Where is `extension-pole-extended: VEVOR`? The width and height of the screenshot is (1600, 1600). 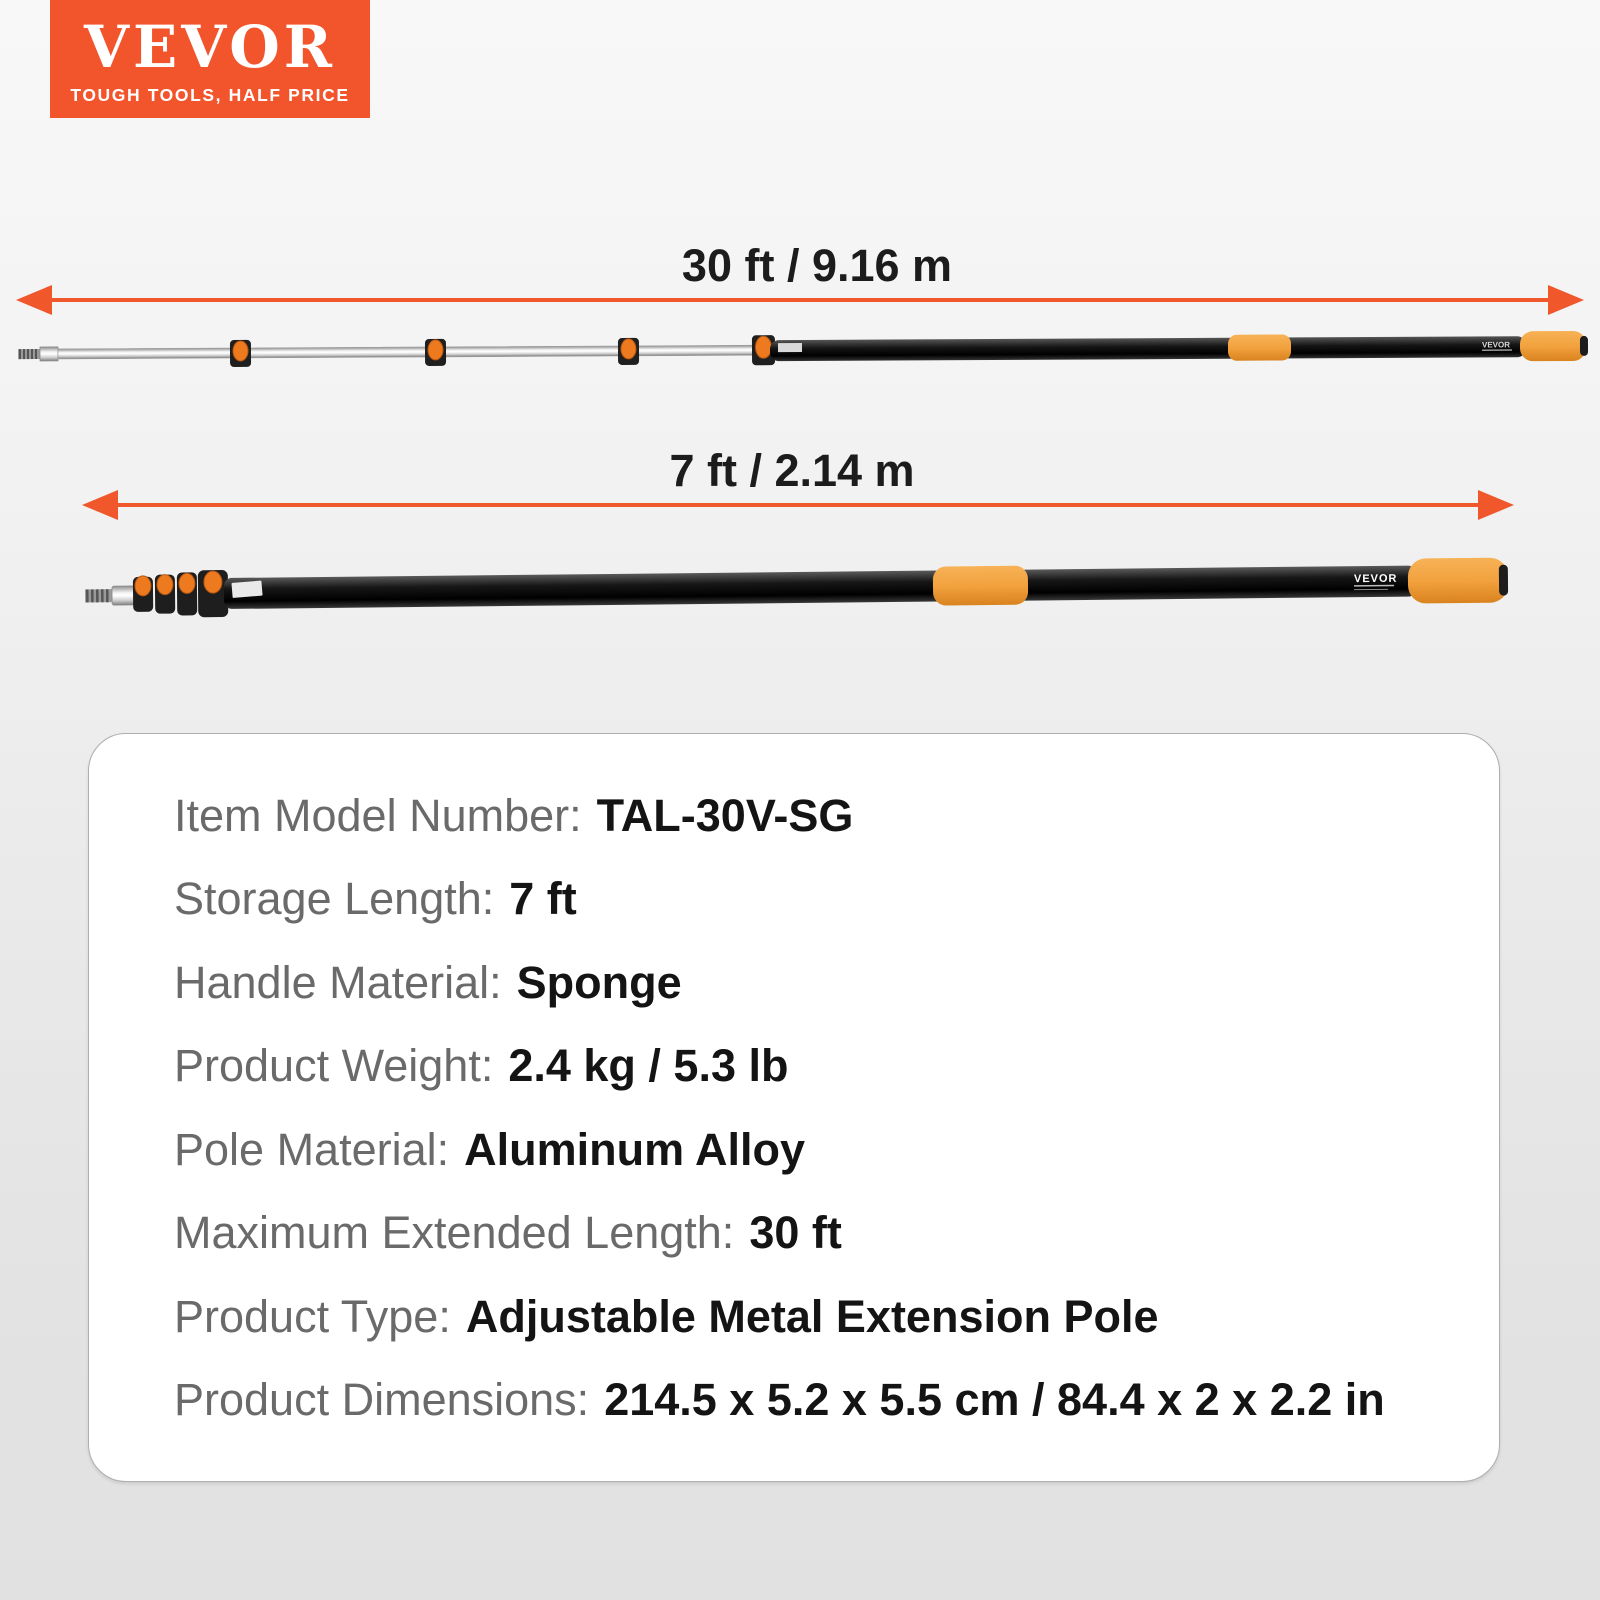 extension-pole-extended: VEVOR is located at coordinates (803, 348).